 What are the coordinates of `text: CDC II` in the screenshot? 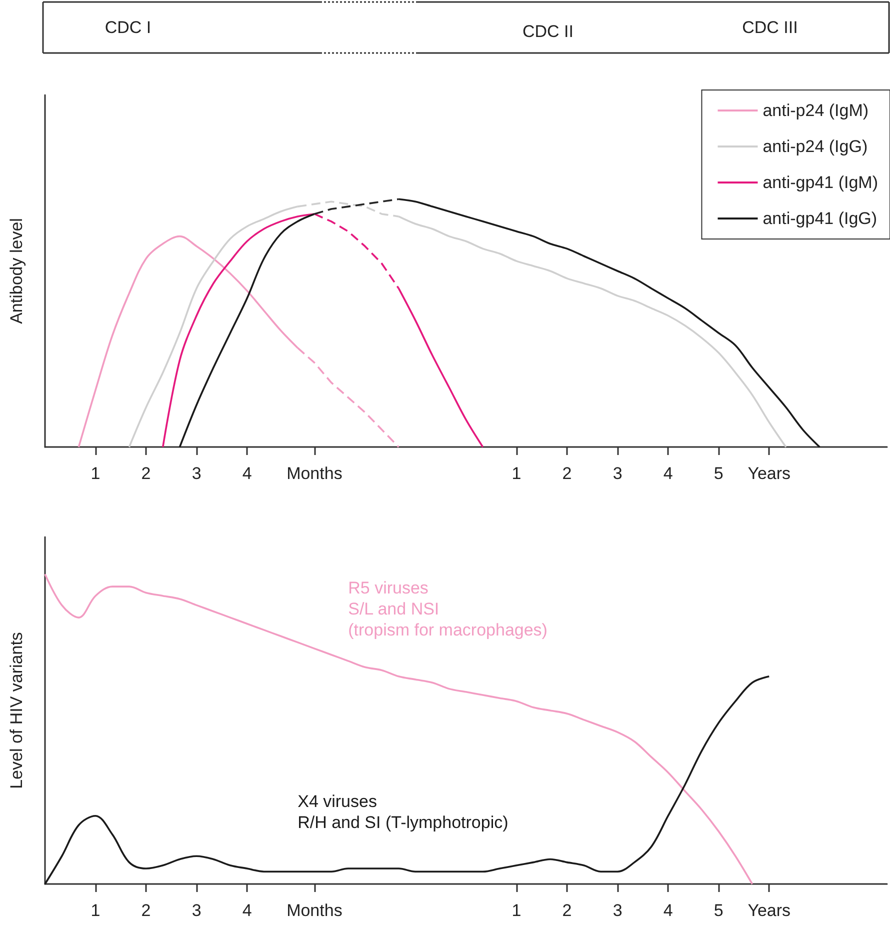 It's located at (548, 31).